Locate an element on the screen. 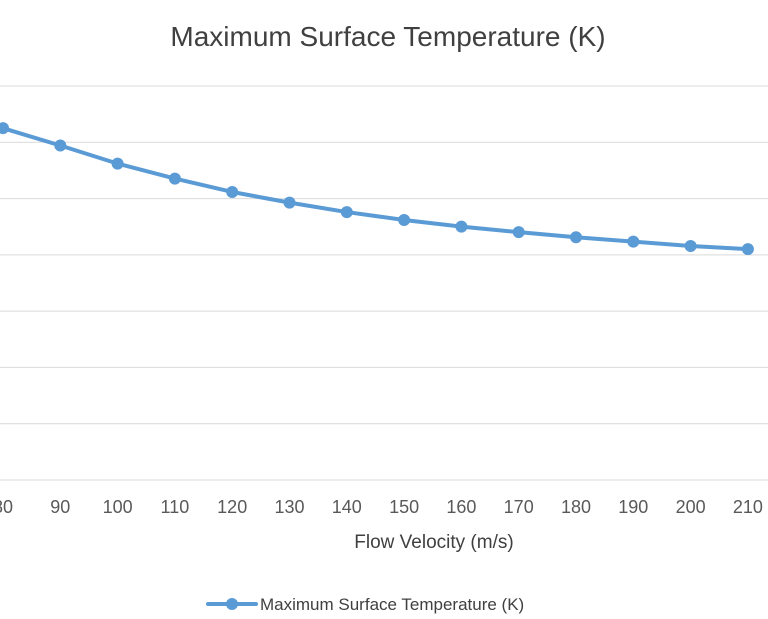 This screenshot has width=768, height=619. legend: Maximum Surface Temperature (K) is located at coordinates (365, 604).